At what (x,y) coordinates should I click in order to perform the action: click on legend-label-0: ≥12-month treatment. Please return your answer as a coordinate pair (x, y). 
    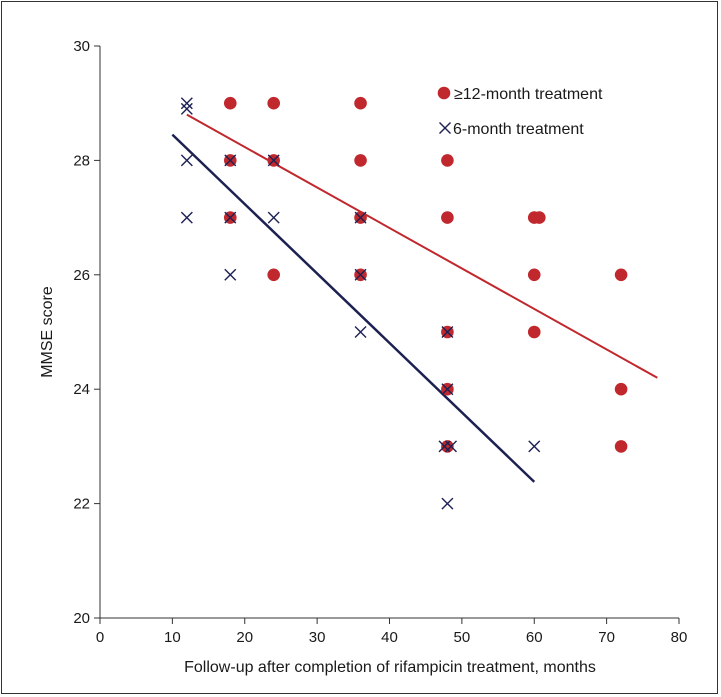
    Looking at the image, I should click on (528, 94).